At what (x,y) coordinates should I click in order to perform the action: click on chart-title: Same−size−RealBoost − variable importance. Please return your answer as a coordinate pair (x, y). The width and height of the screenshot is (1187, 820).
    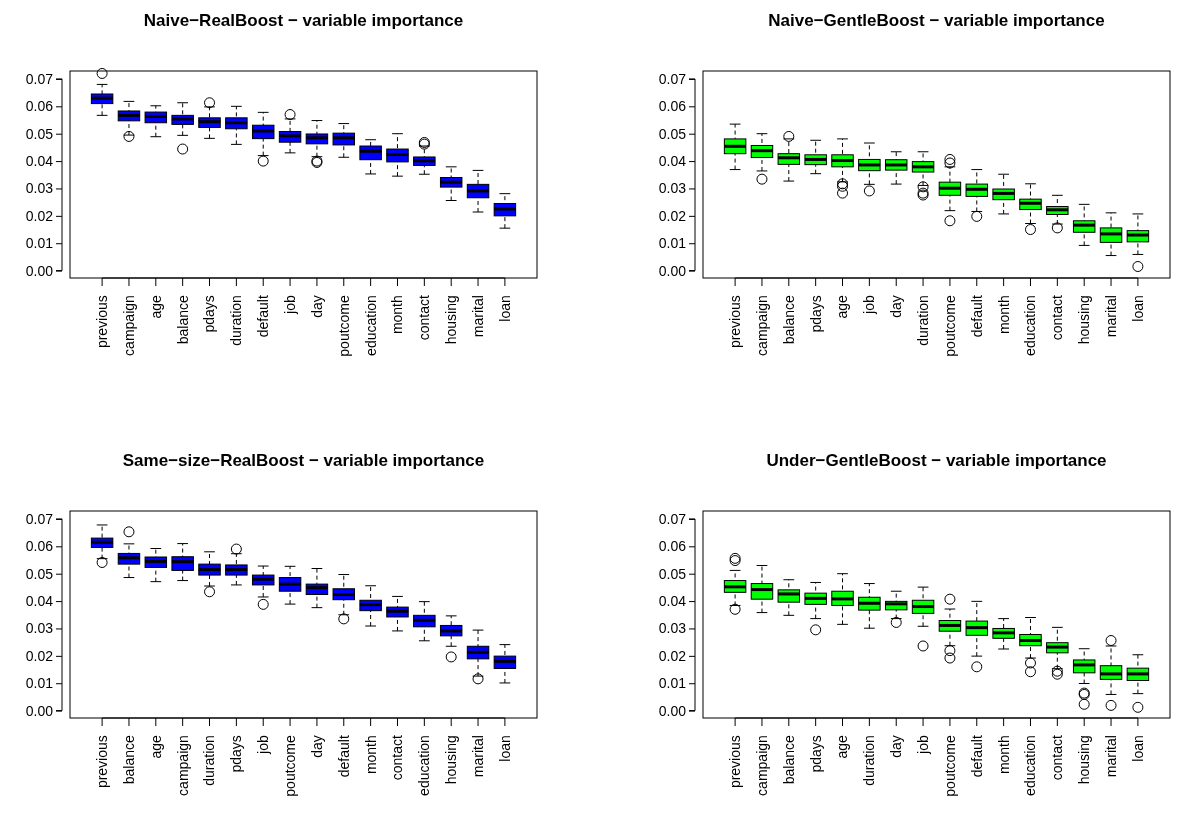
    Looking at the image, I should click on (303, 460).